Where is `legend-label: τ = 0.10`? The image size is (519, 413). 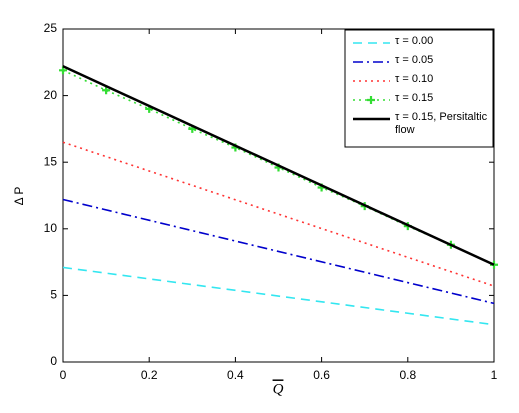 legend-label: τ = 0.10 is located at coordinates (414, 79).